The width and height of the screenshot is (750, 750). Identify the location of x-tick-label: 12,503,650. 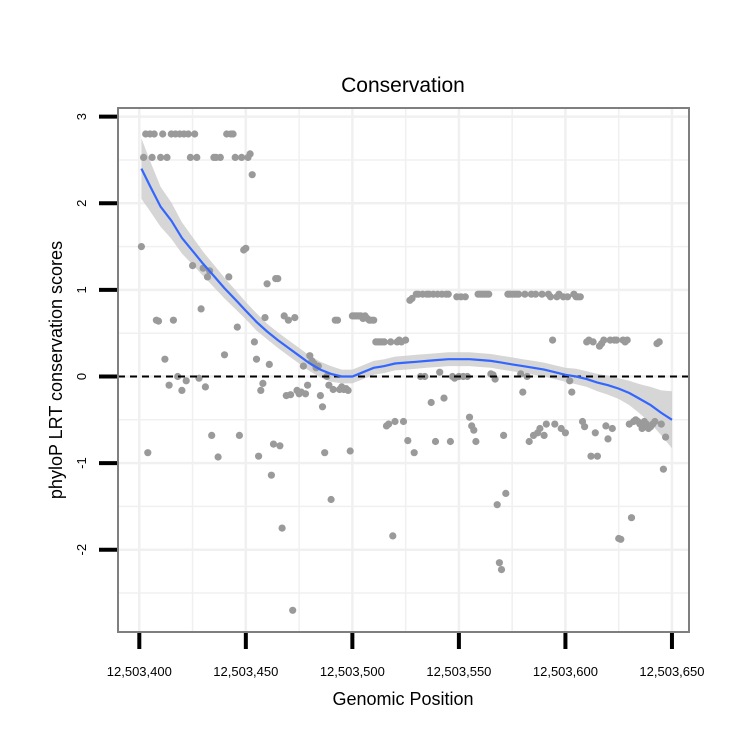
(671, 671).